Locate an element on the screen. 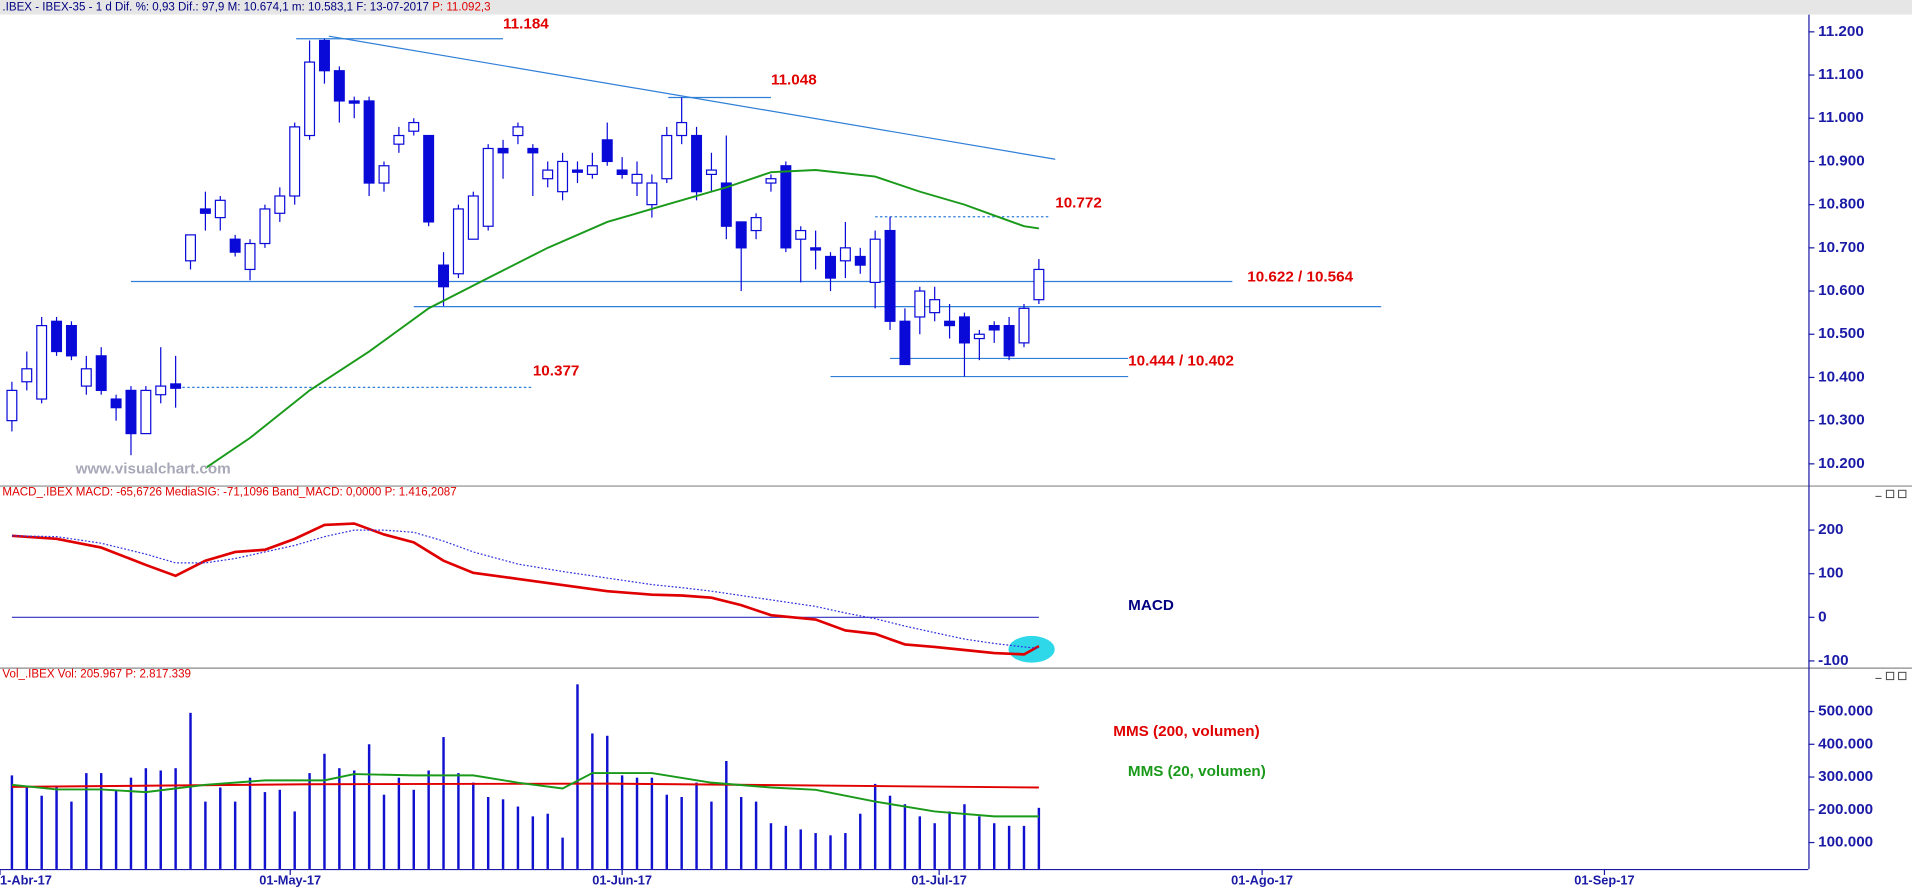 Image resolution: width=1912 pixels, height=892 pixels. x-tick-label: 01-Ago-17 is located at coordinates (1262, 879).